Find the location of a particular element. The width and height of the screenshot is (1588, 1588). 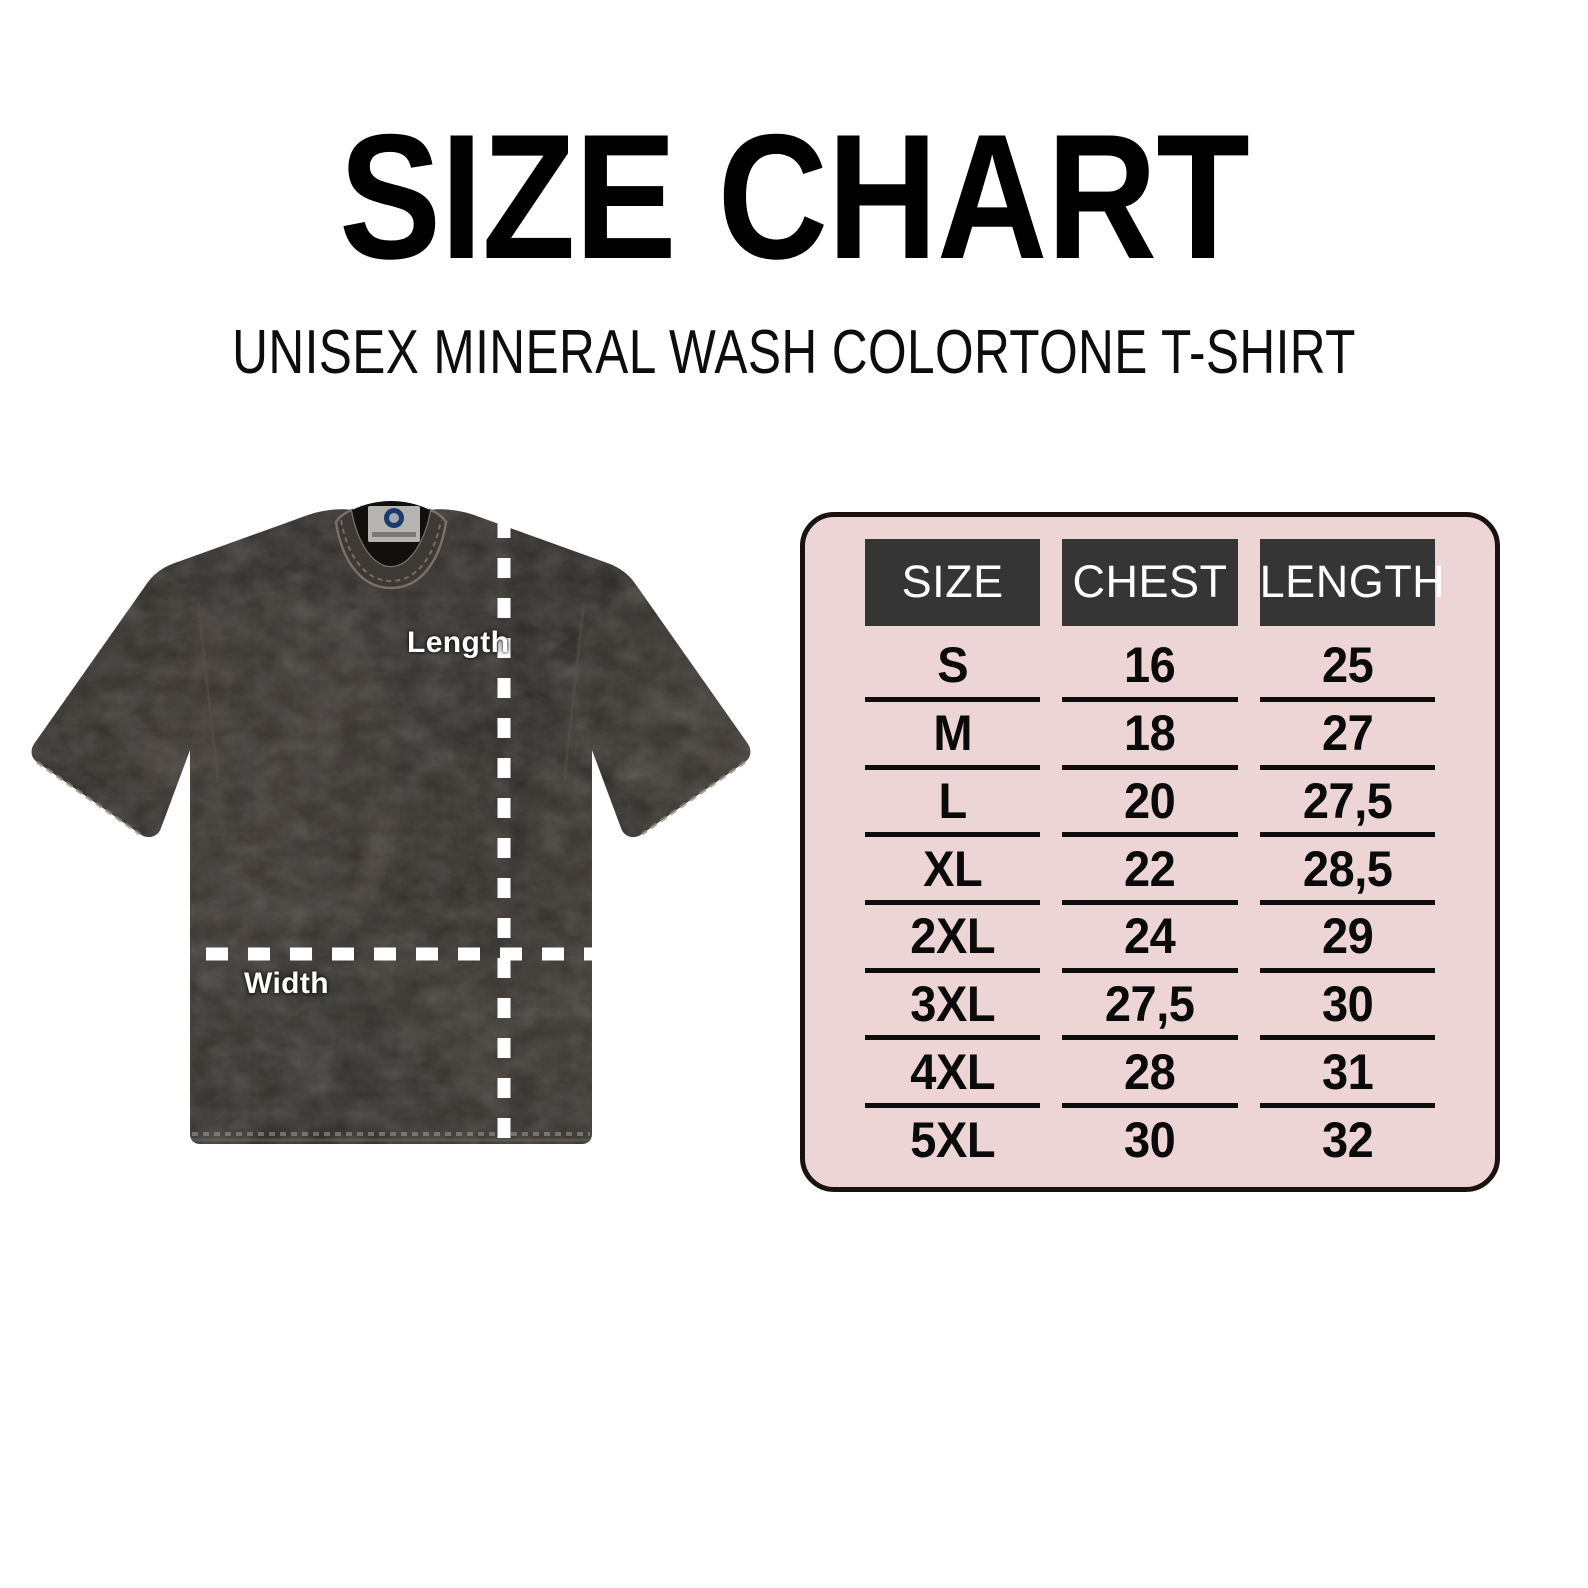

table-row: S 16 25 is located at coordinates (1150, 661).